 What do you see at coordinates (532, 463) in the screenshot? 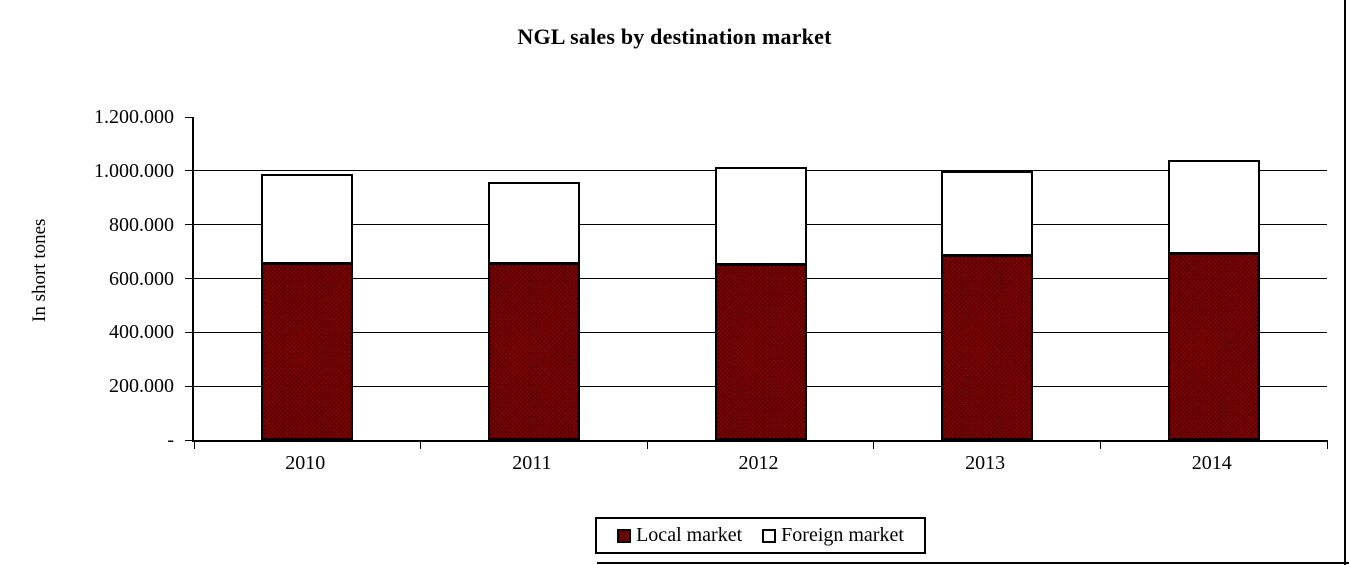
I see `x-tick-label-2011: 2011` at bounding box center [532, 463].